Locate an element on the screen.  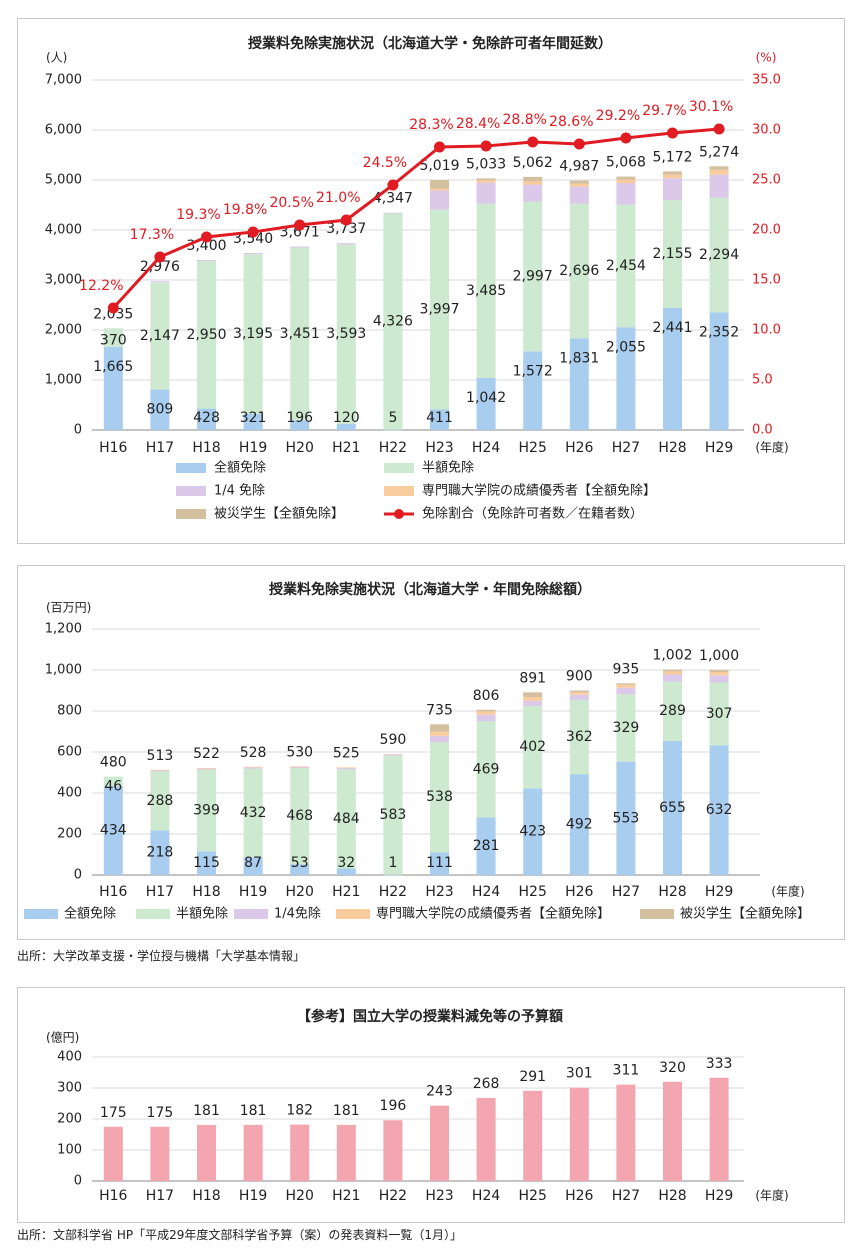
data-label-half: 288 is located at coordinates (160, 801).